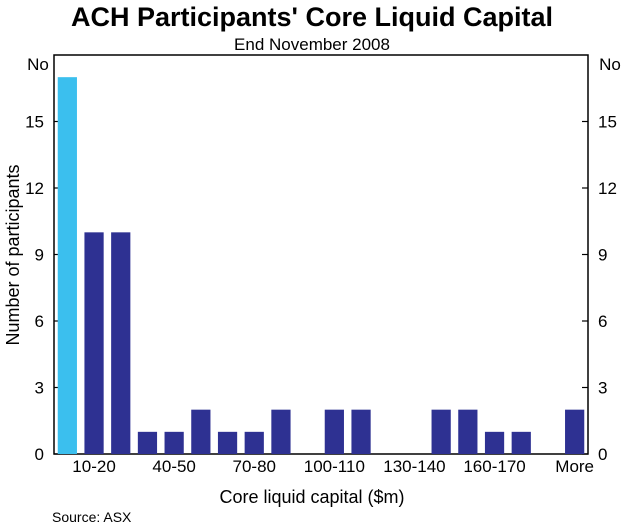 The image size is (624, 526). I want to click on x-ticks: 10-20 40-50 70-80 100-110 130-140 160-170 More, so click(333, 466).